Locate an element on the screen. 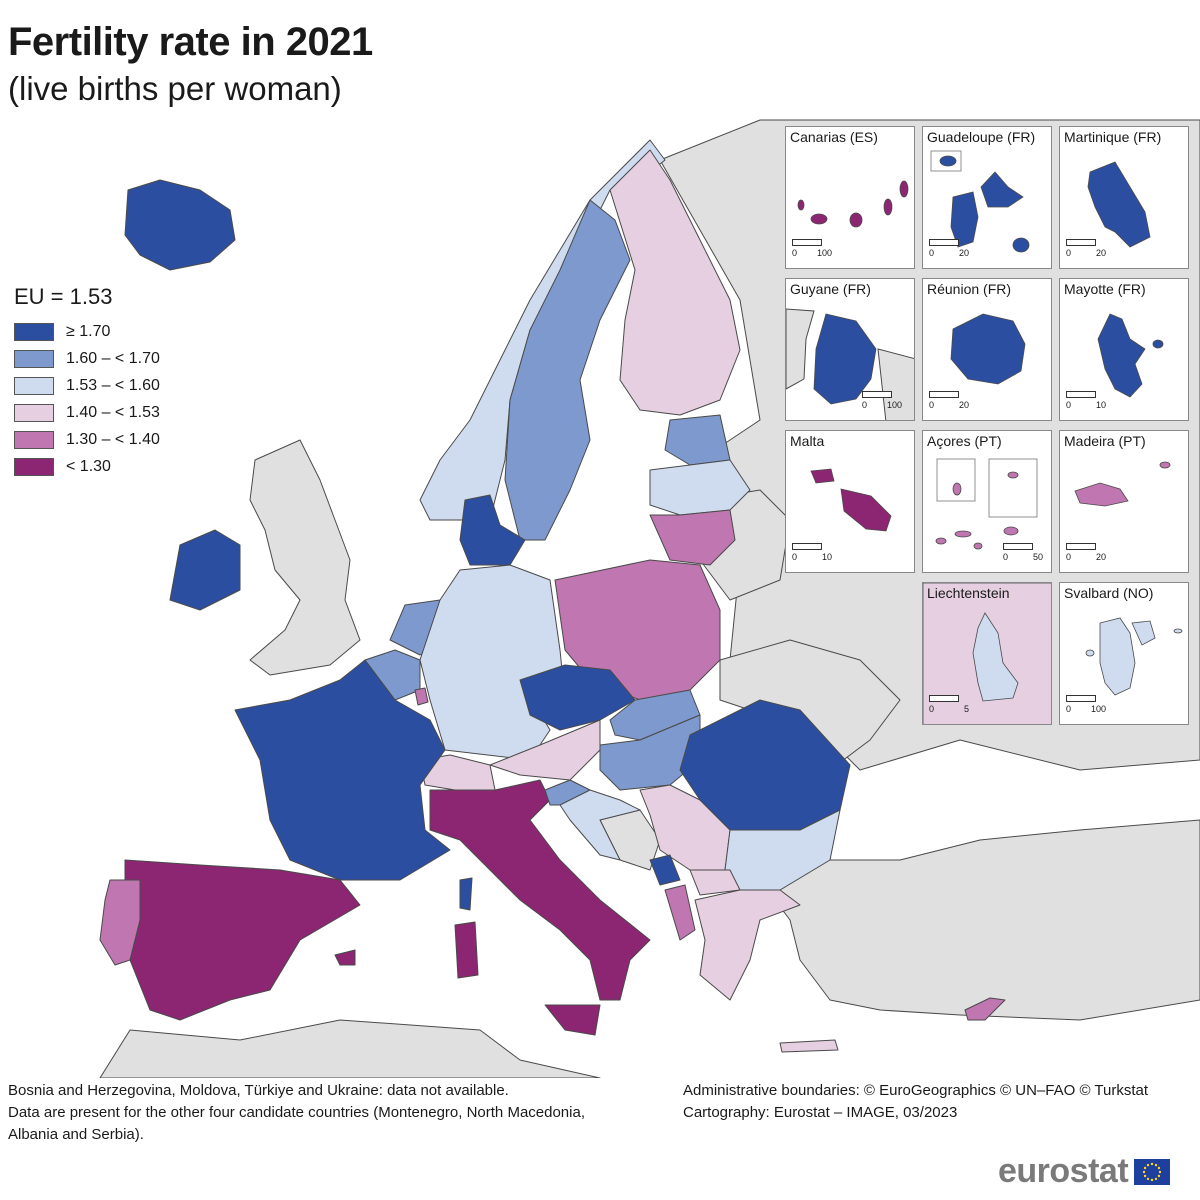  legend-item: 1.30 – < 1.40 is located at coordinates (87, 439).